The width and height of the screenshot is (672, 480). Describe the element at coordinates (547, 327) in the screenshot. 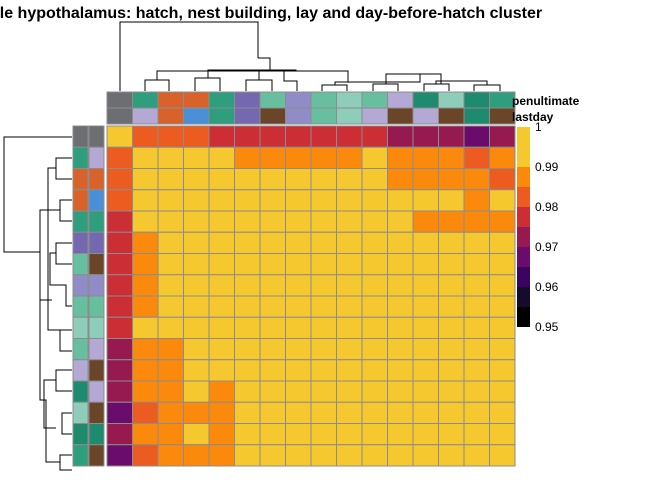

I see `legend-tick-label: 0.95` at that location.